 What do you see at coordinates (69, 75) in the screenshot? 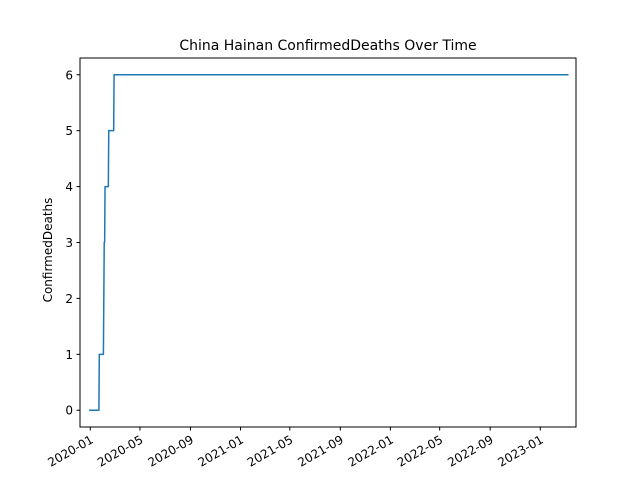
I see `y-tick-label: 6` at bounding box center [69, 75].